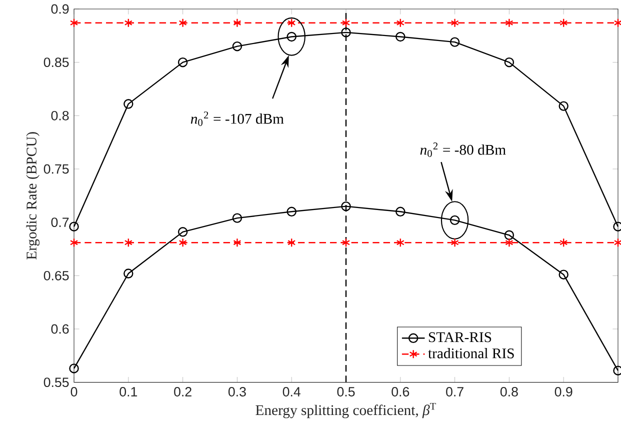 The width and height of the screenshot is (621, 445). Describe the element at coordinates (183, 391) in the screenshot. I see `x-tick-label: 0.2` at that location.